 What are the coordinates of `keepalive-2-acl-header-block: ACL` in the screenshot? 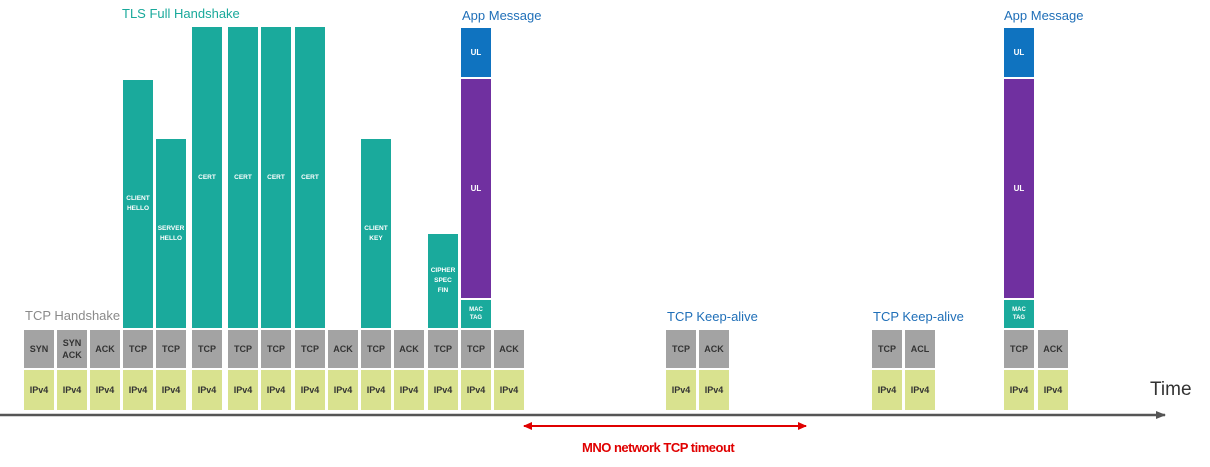 It's located at (920, 349).